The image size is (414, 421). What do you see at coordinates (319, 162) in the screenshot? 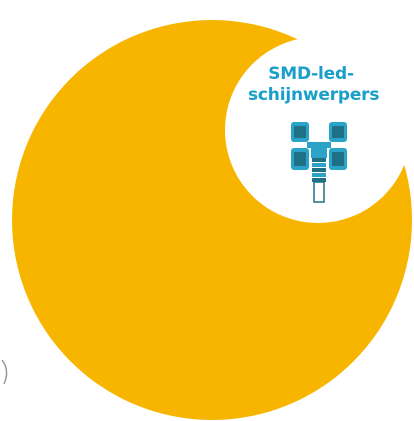
I see `smd-led-floodlight-icon` at bounding box center [319, 162].